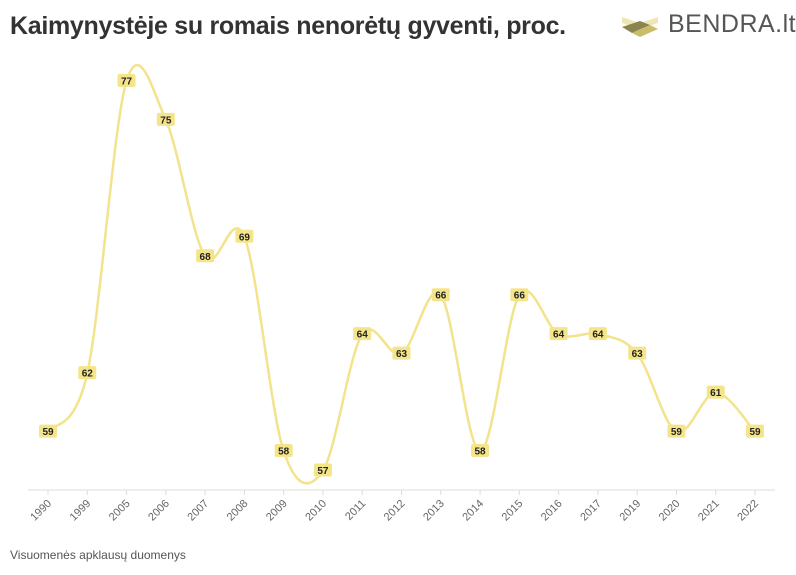 This screenshot has height=575, width=796. I want to click on data-label: 68, so click(206, 257).